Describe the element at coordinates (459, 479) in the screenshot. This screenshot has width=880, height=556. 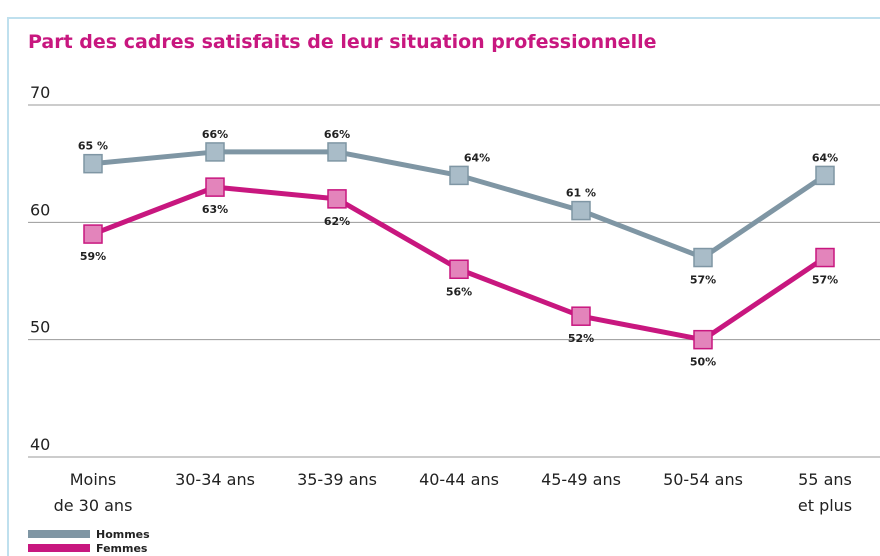
I see `x-tick-label: 40-44 ans` at that location.